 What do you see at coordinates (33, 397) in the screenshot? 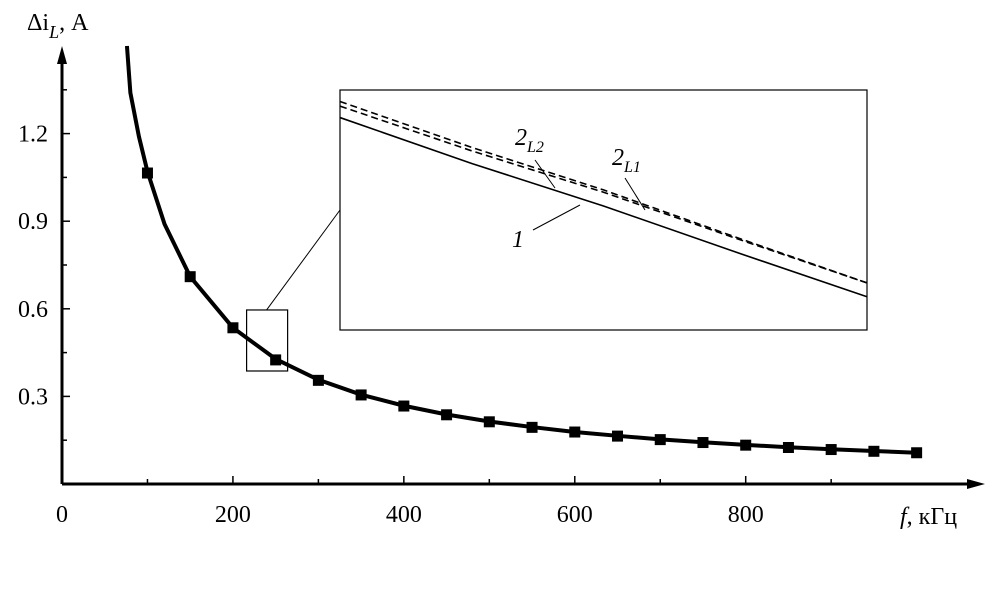
I see `y-tick-label: 0.3` at bounding box center [33, 397].